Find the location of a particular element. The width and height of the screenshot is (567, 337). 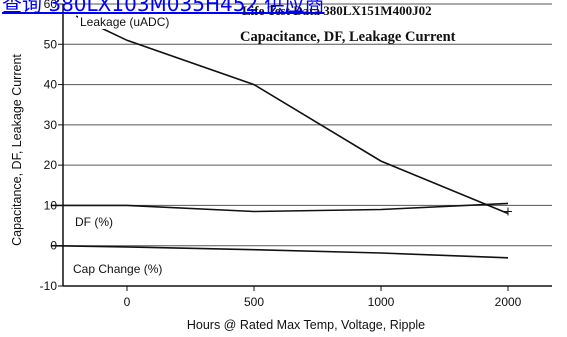

x-axis-label: Hours @ Rated Max Temp, Voltage, Ripple is located at coordinates (306, 325).